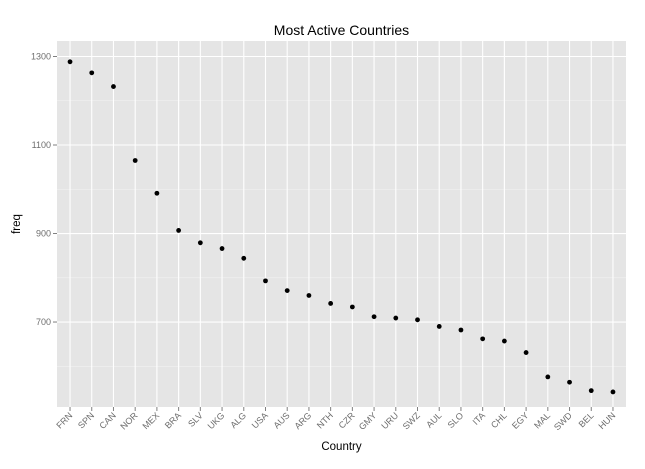  Describe the element at coordinates (41, 145) in the screenshot. I see `y-tick-label: 1100` at that location.